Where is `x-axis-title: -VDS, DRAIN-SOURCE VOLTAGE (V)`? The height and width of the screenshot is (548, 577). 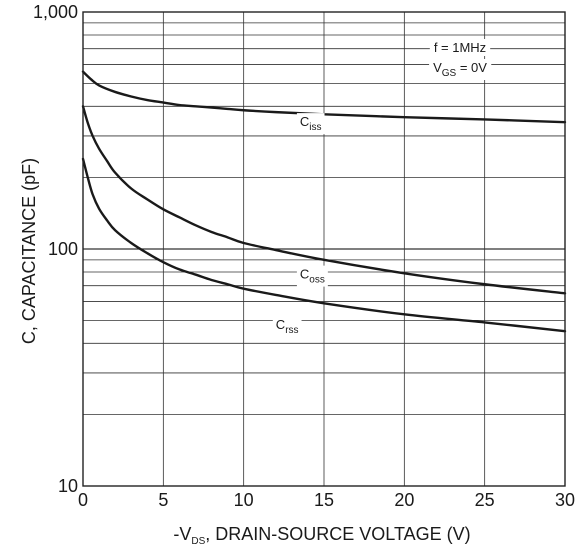
x-axis-title: -VDS, DRAIN-SOURCE VOLTAGE (V) is located at coordinates (321, 535).